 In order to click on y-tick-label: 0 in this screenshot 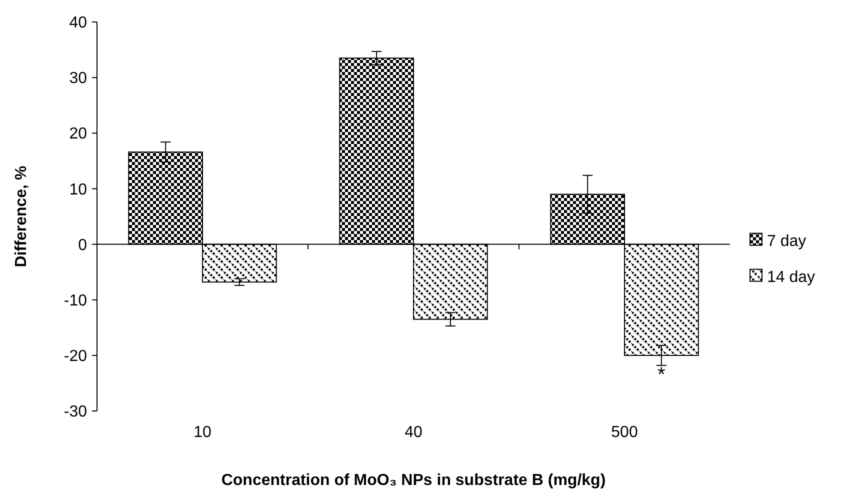, I will do `click(83, 245)`.